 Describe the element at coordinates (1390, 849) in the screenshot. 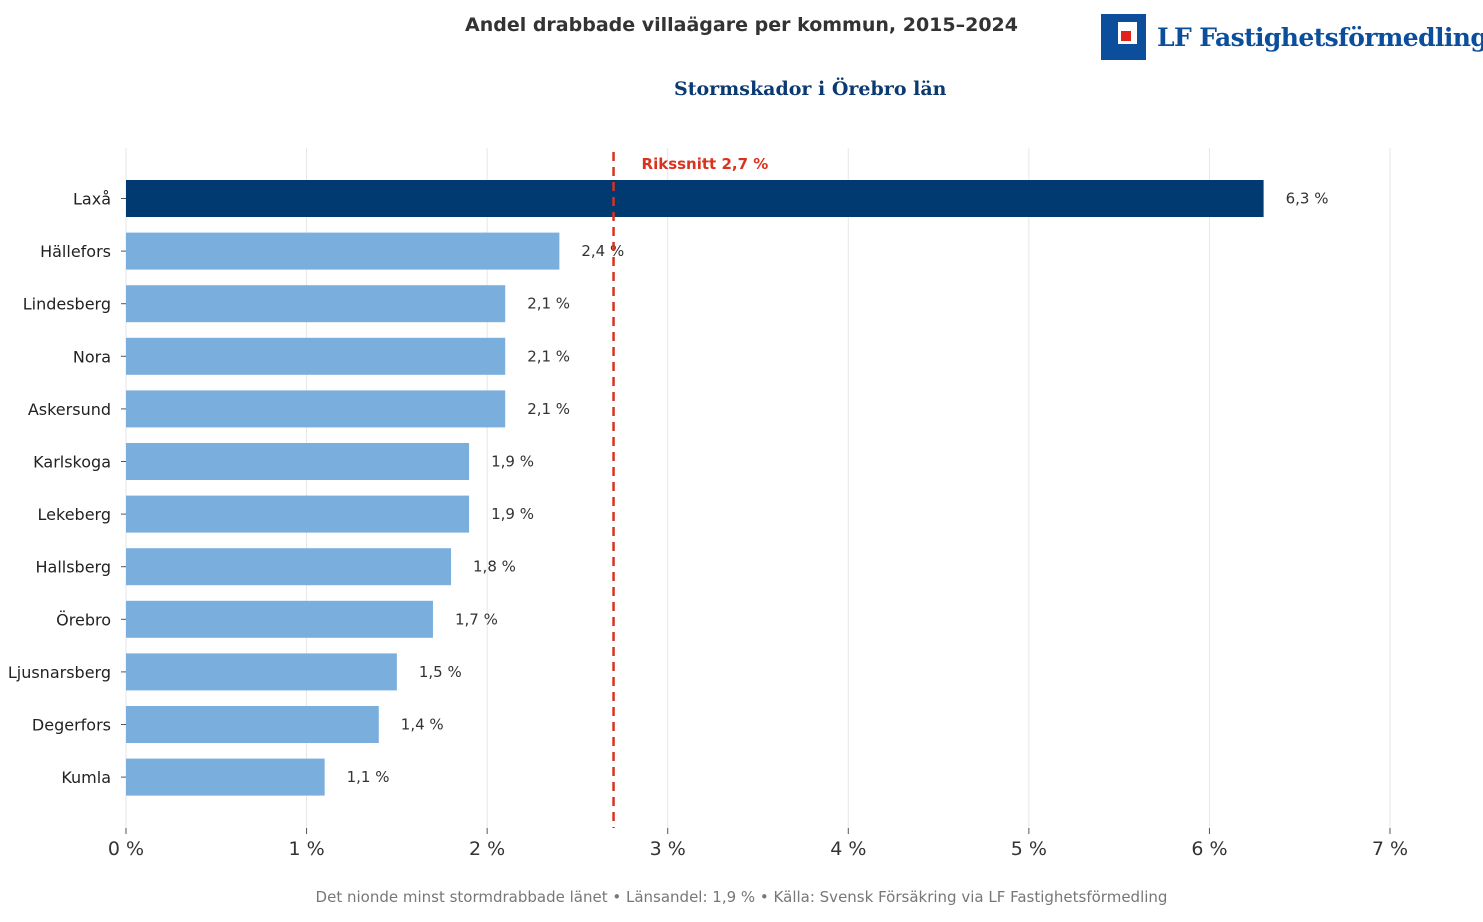

I see `x-tick-label: 7 %` at that location.